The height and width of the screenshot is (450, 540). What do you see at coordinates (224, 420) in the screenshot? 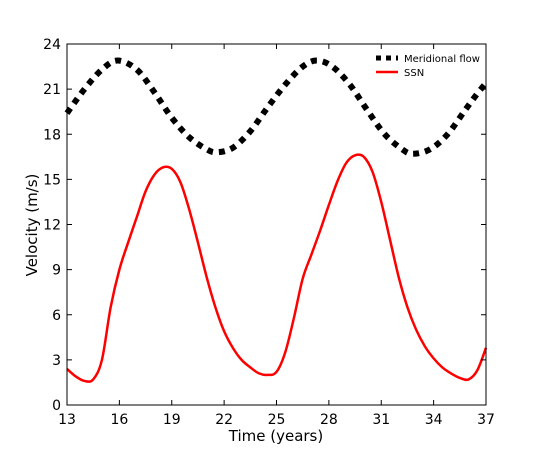
I see `x-tick-label: 22` at bounding box center [224, 420].